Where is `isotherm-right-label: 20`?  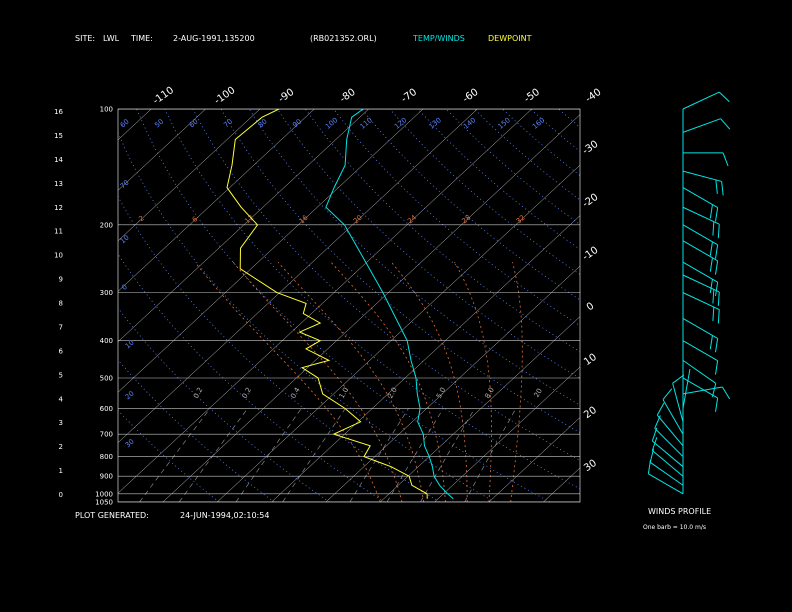 isotherm-right-label: 20 is located at coordinates (590, 413).